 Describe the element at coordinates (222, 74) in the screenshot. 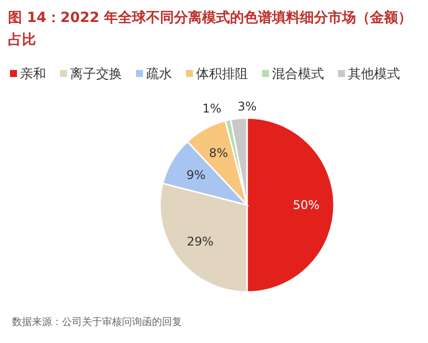

I see `legend-label: 体积排阻` at that location.